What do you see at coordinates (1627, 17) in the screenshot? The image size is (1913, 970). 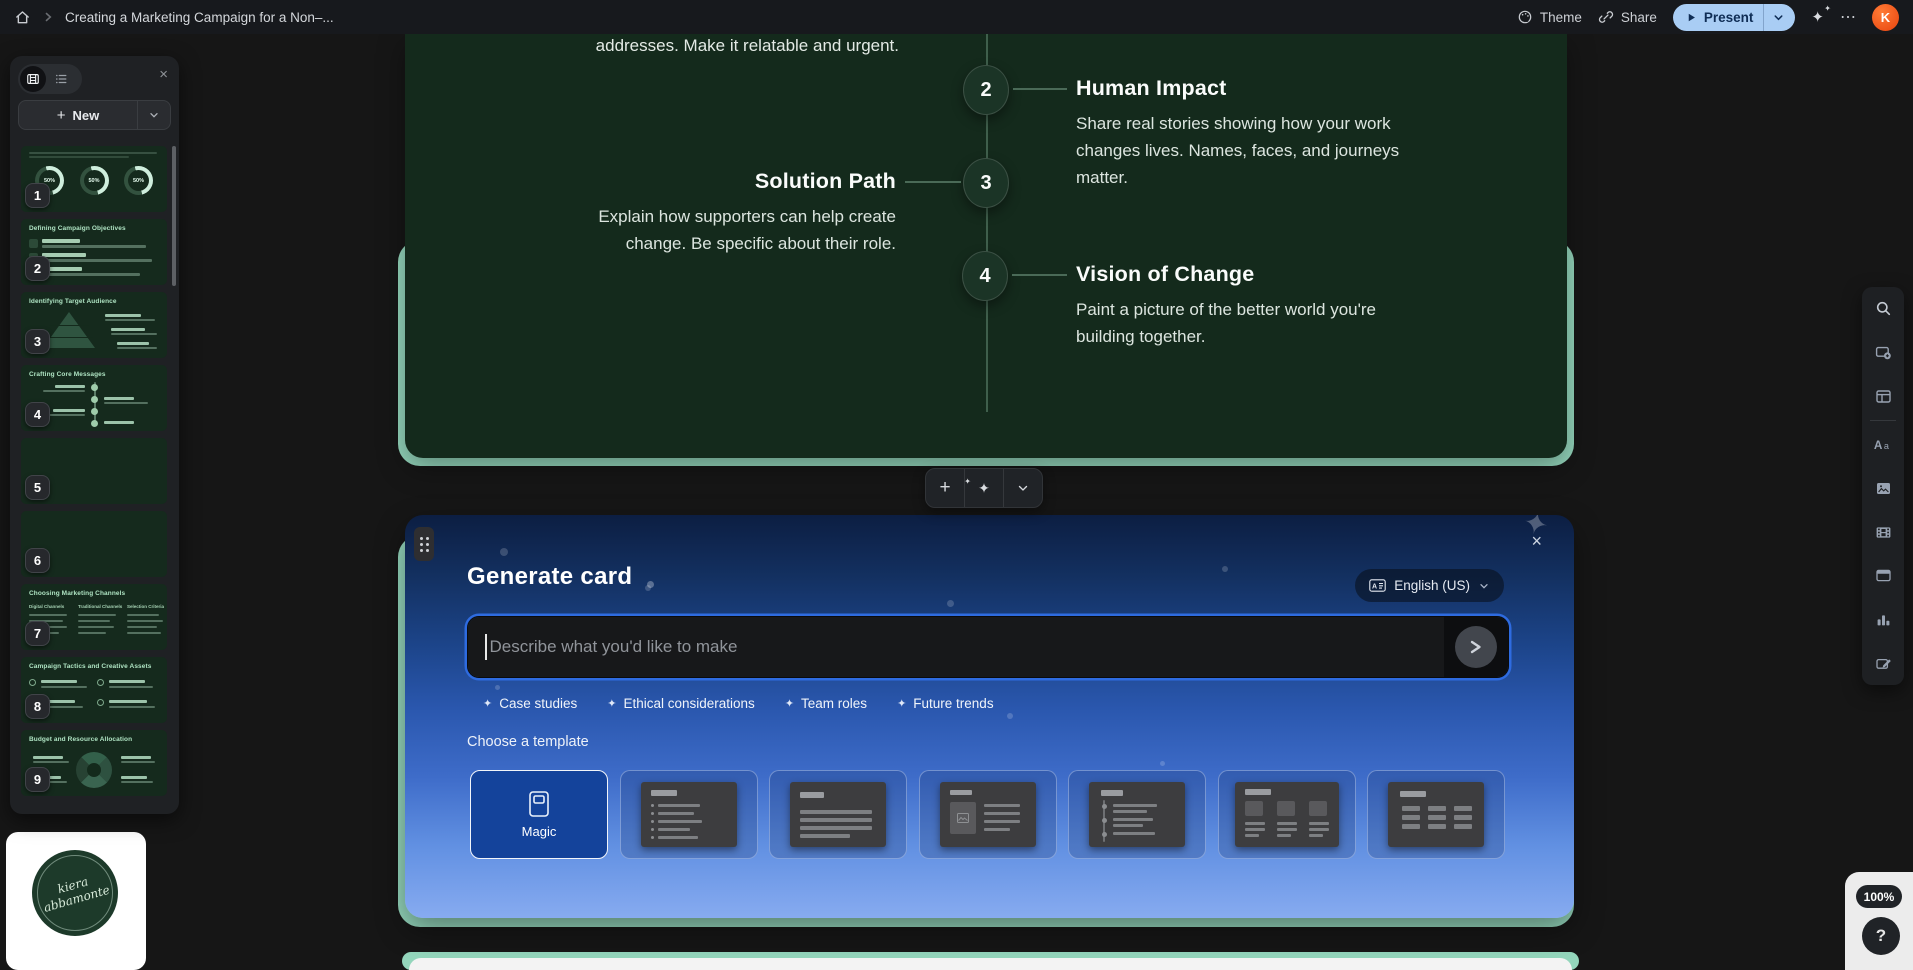 I see `share-button: Share` at bounding box center [1627, 17].